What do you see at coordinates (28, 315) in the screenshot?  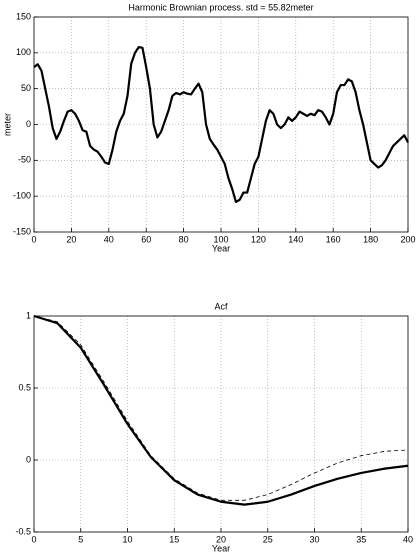 I see `y-tick-label: 1` at bounding box center [28, 315].